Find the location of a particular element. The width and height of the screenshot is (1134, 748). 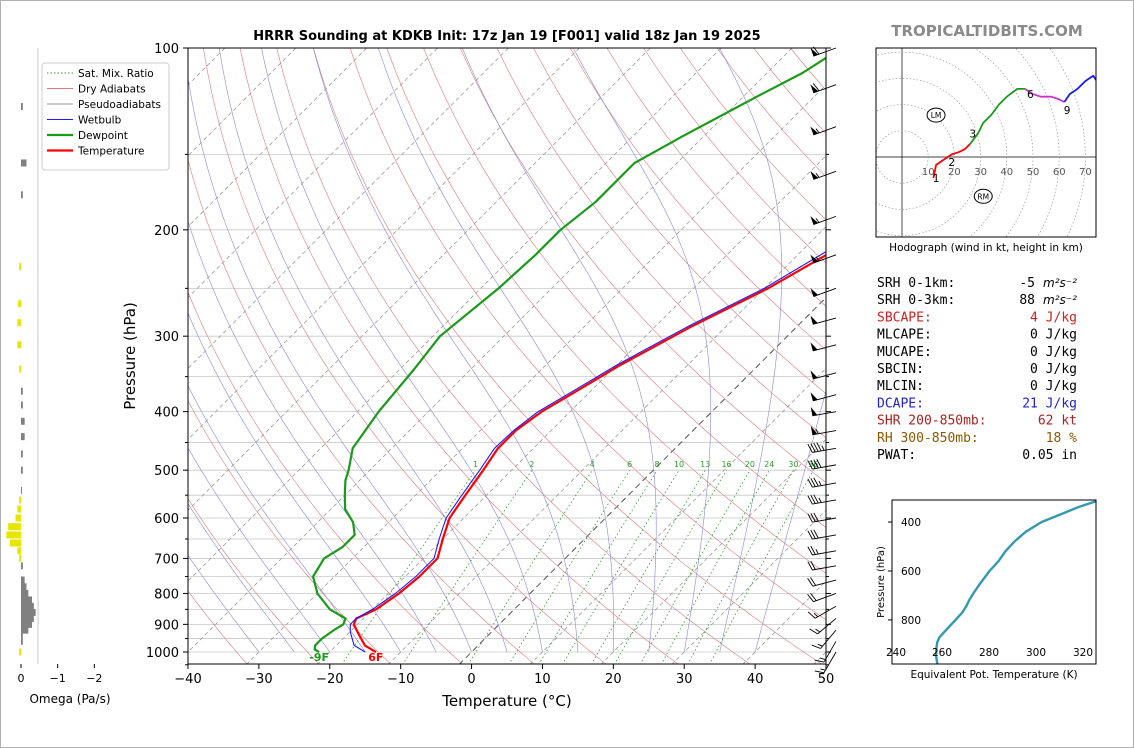

stat-value: 21 J/kg is located at coordinates (1049, 403).